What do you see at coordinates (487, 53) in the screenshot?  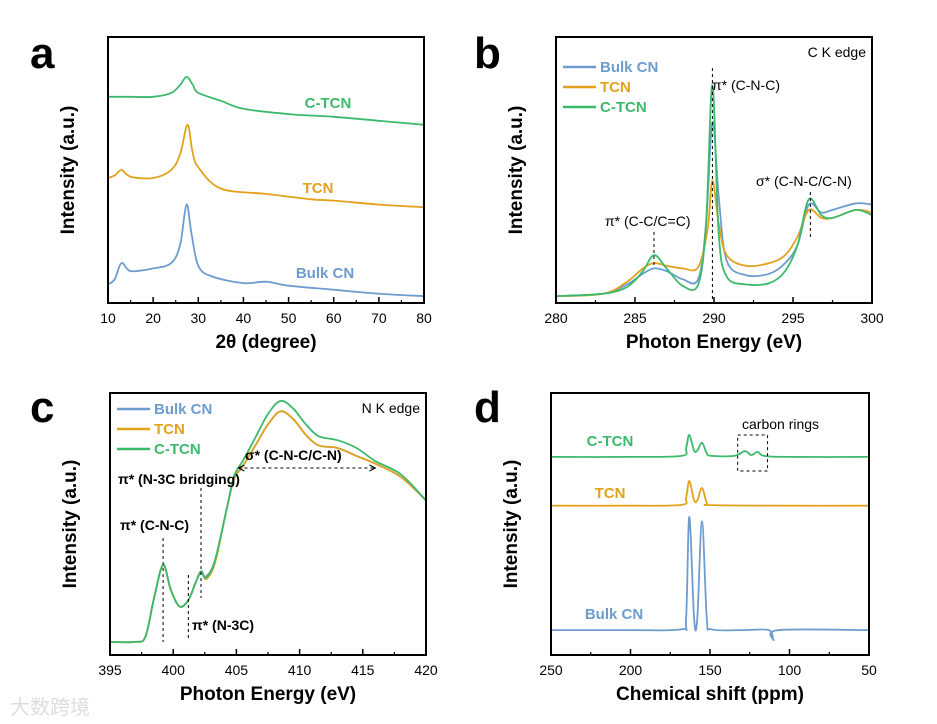 I see `panel-letter: b` at bounding box center [487, 53].